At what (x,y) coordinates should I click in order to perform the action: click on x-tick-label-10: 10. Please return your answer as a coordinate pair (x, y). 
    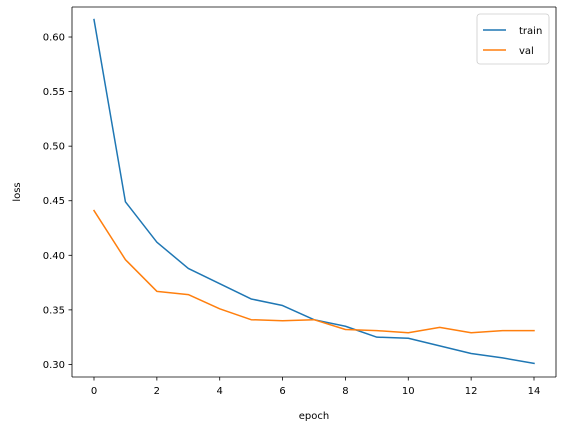
    Looking at the image, I should click on (408, 391).